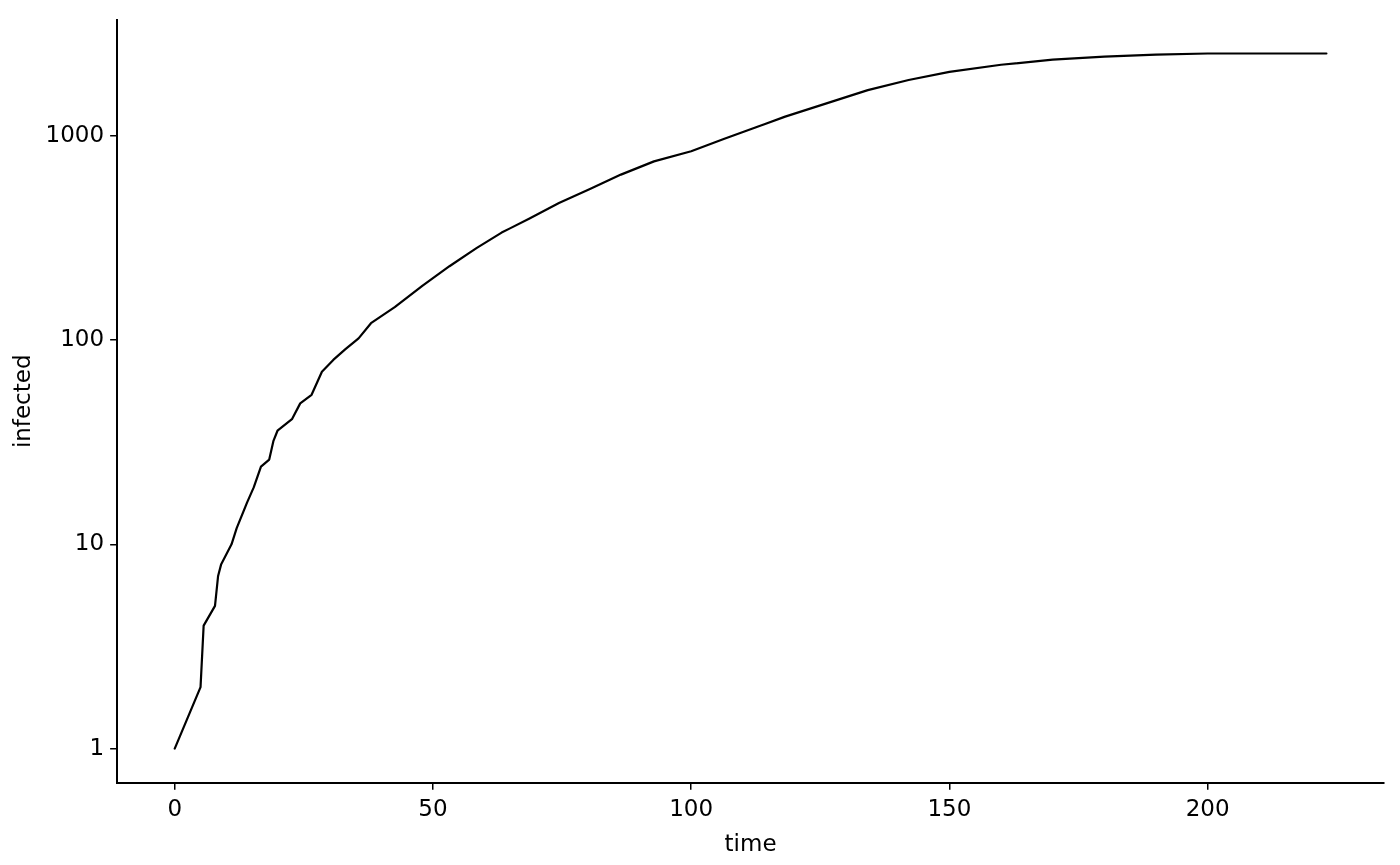 This screenshot has width=1400, height=865. What do you see at coordinates (97, 746) in the screenshot?
I see `y-tick-label: 1` at bounding box center [97, 746].